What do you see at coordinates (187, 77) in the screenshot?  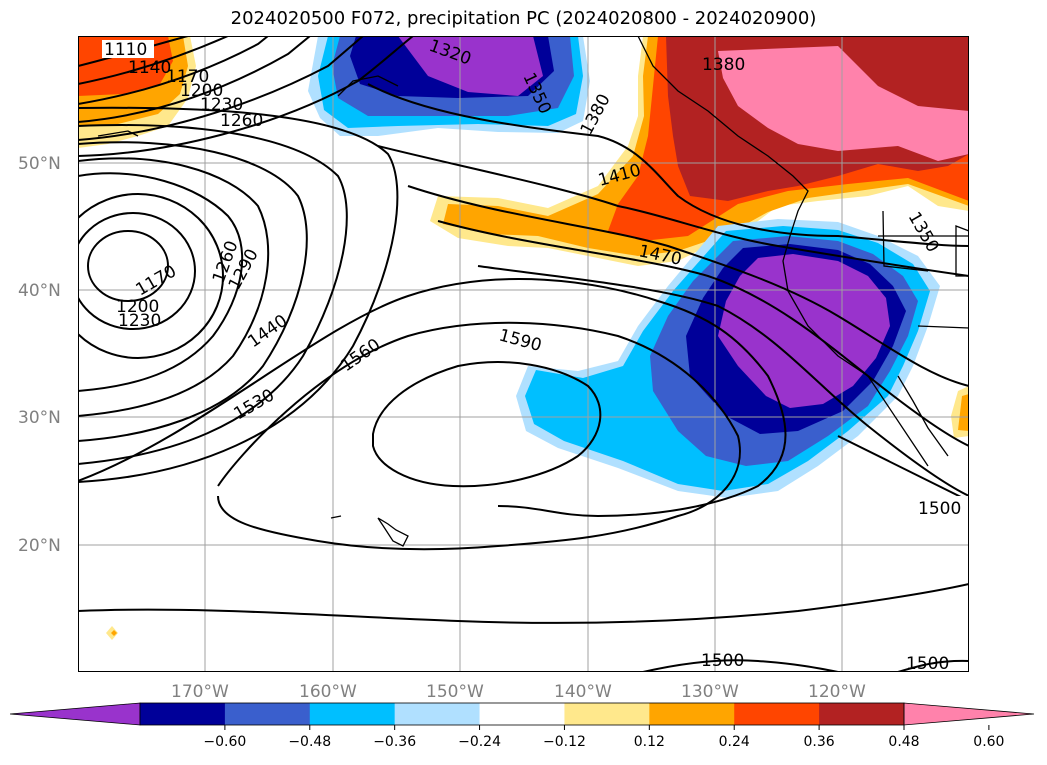 I see `contour-label: 1170` at bounding box center [187, 77].